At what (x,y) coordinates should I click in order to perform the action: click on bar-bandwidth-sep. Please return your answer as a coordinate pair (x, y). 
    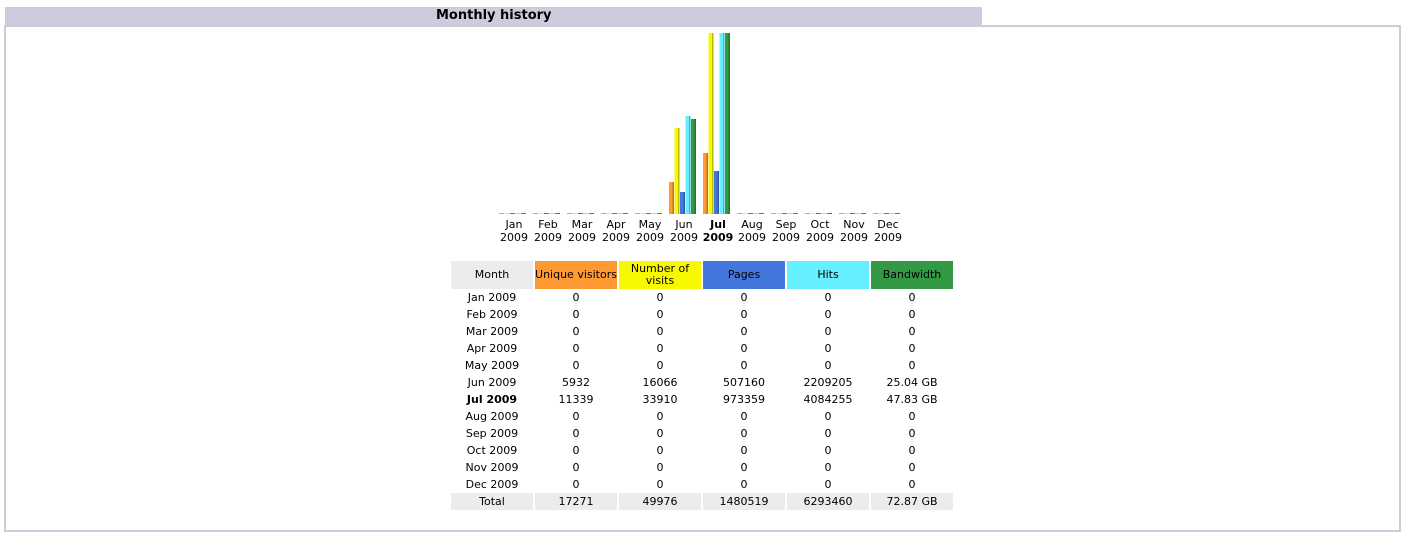
    Looking at the image, I should click on (795, 213).